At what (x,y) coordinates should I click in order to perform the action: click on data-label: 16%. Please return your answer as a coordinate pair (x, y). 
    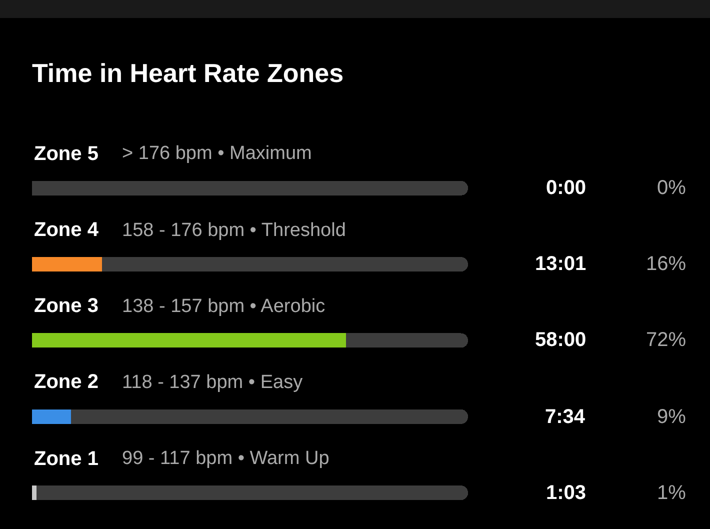
    Looking at the image, I should click on (666, 264).